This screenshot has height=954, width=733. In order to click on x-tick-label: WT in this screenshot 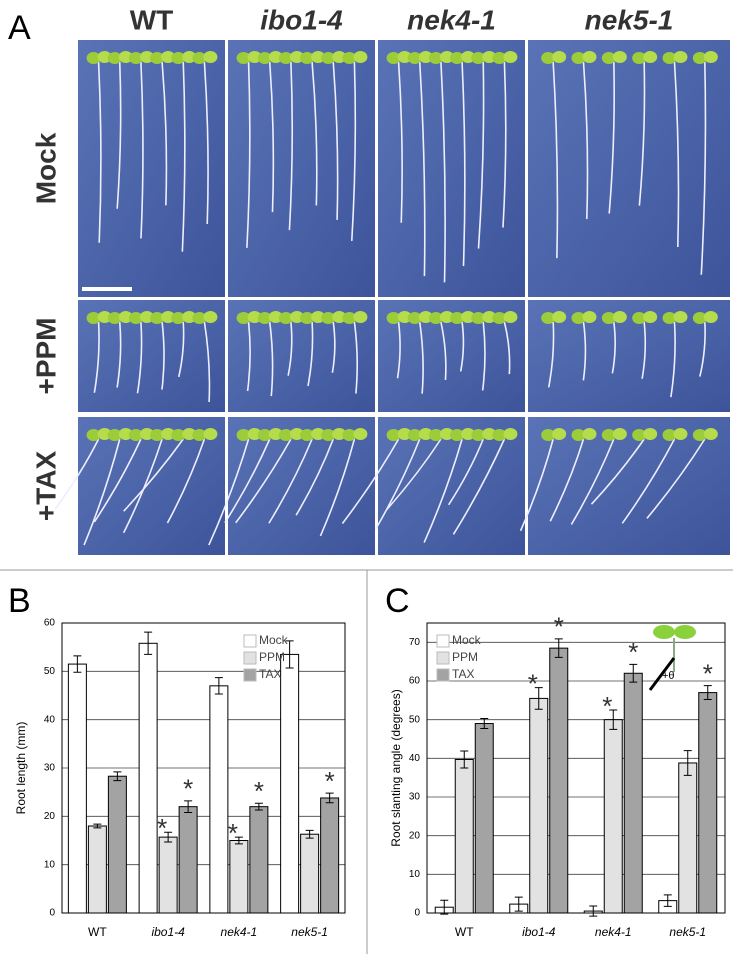, I will do `click(97, 932)`.